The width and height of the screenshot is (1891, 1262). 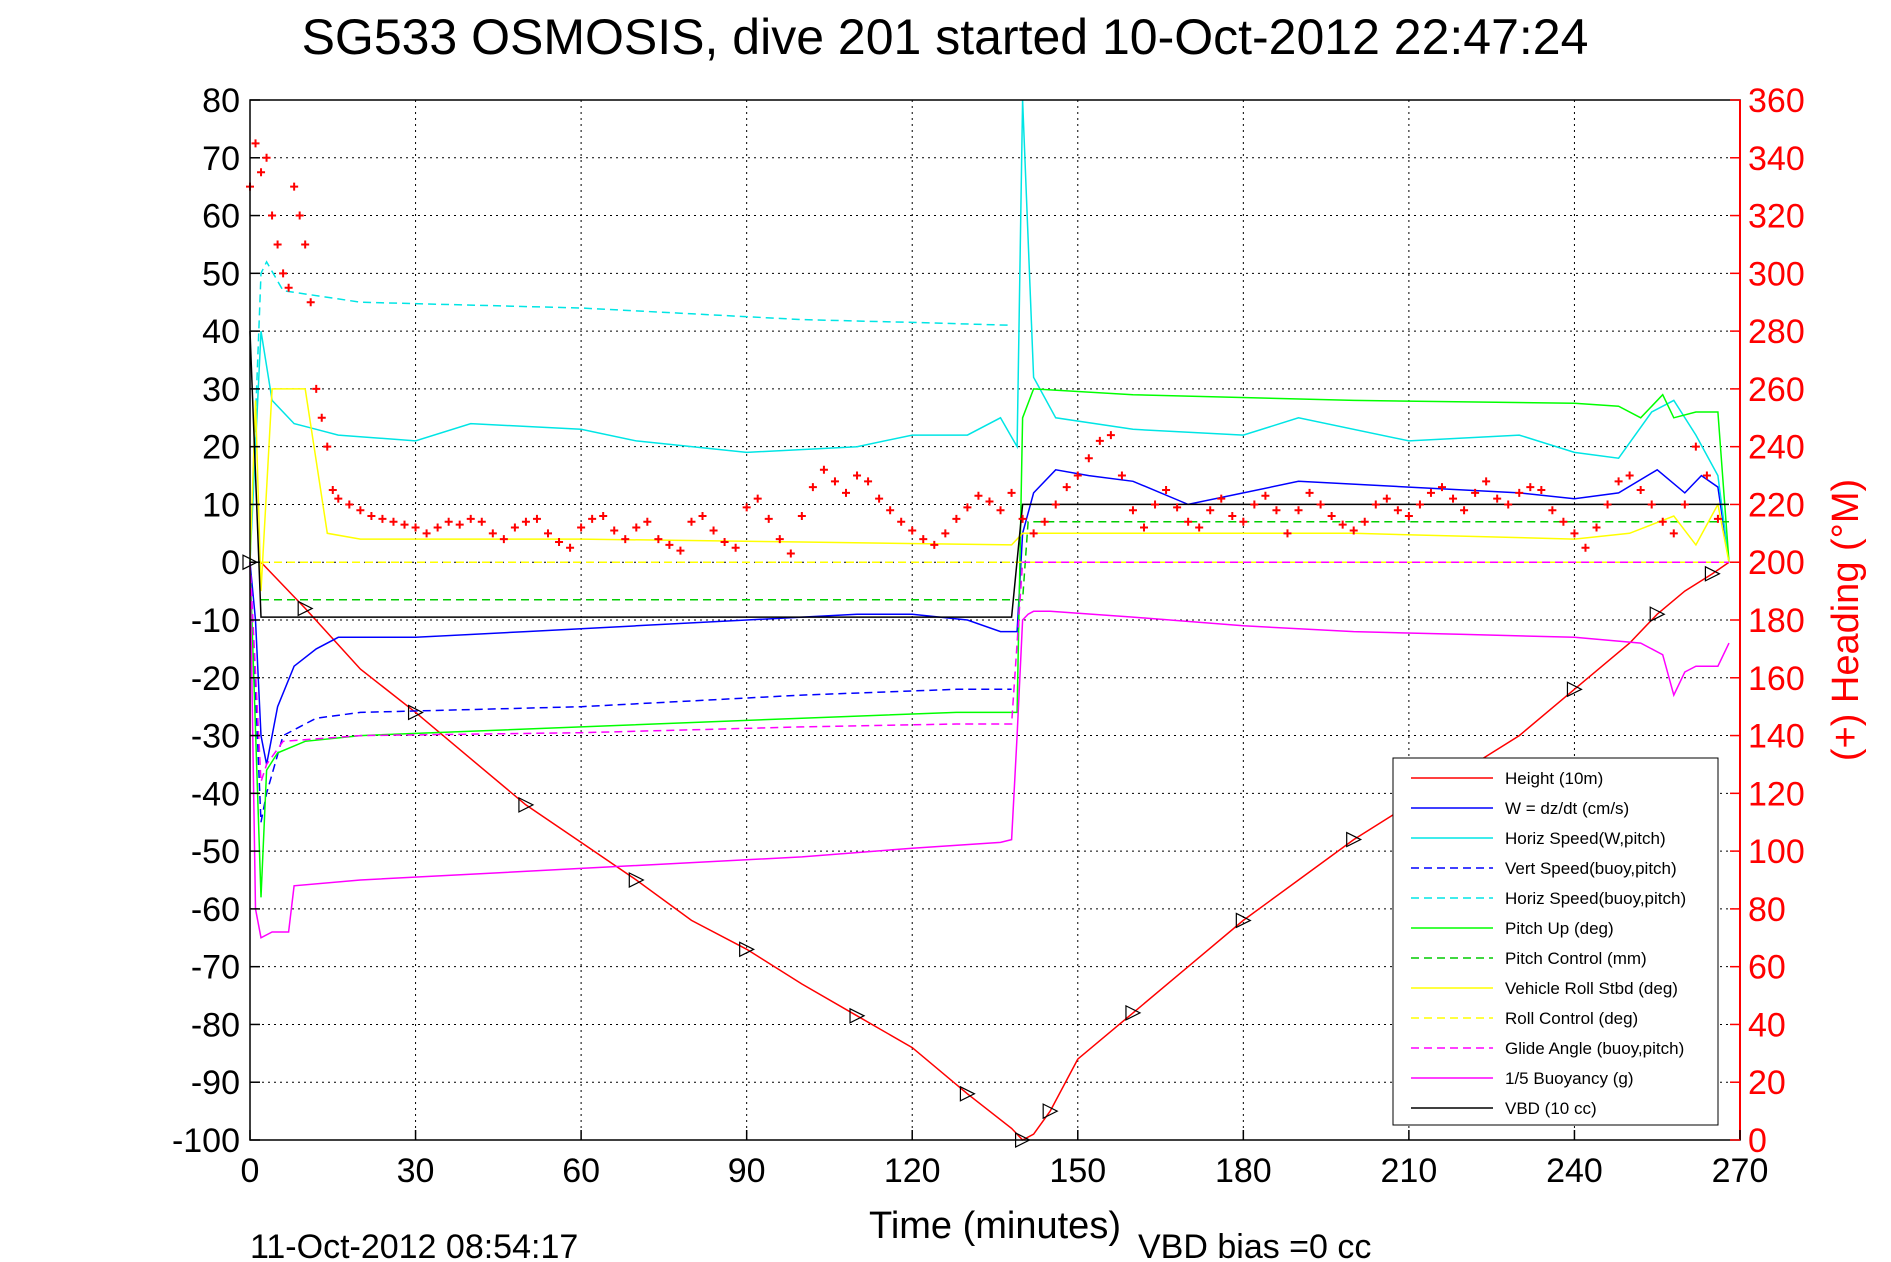 I want to click on y-tick-label: -100, so click(x=206, y=1141).